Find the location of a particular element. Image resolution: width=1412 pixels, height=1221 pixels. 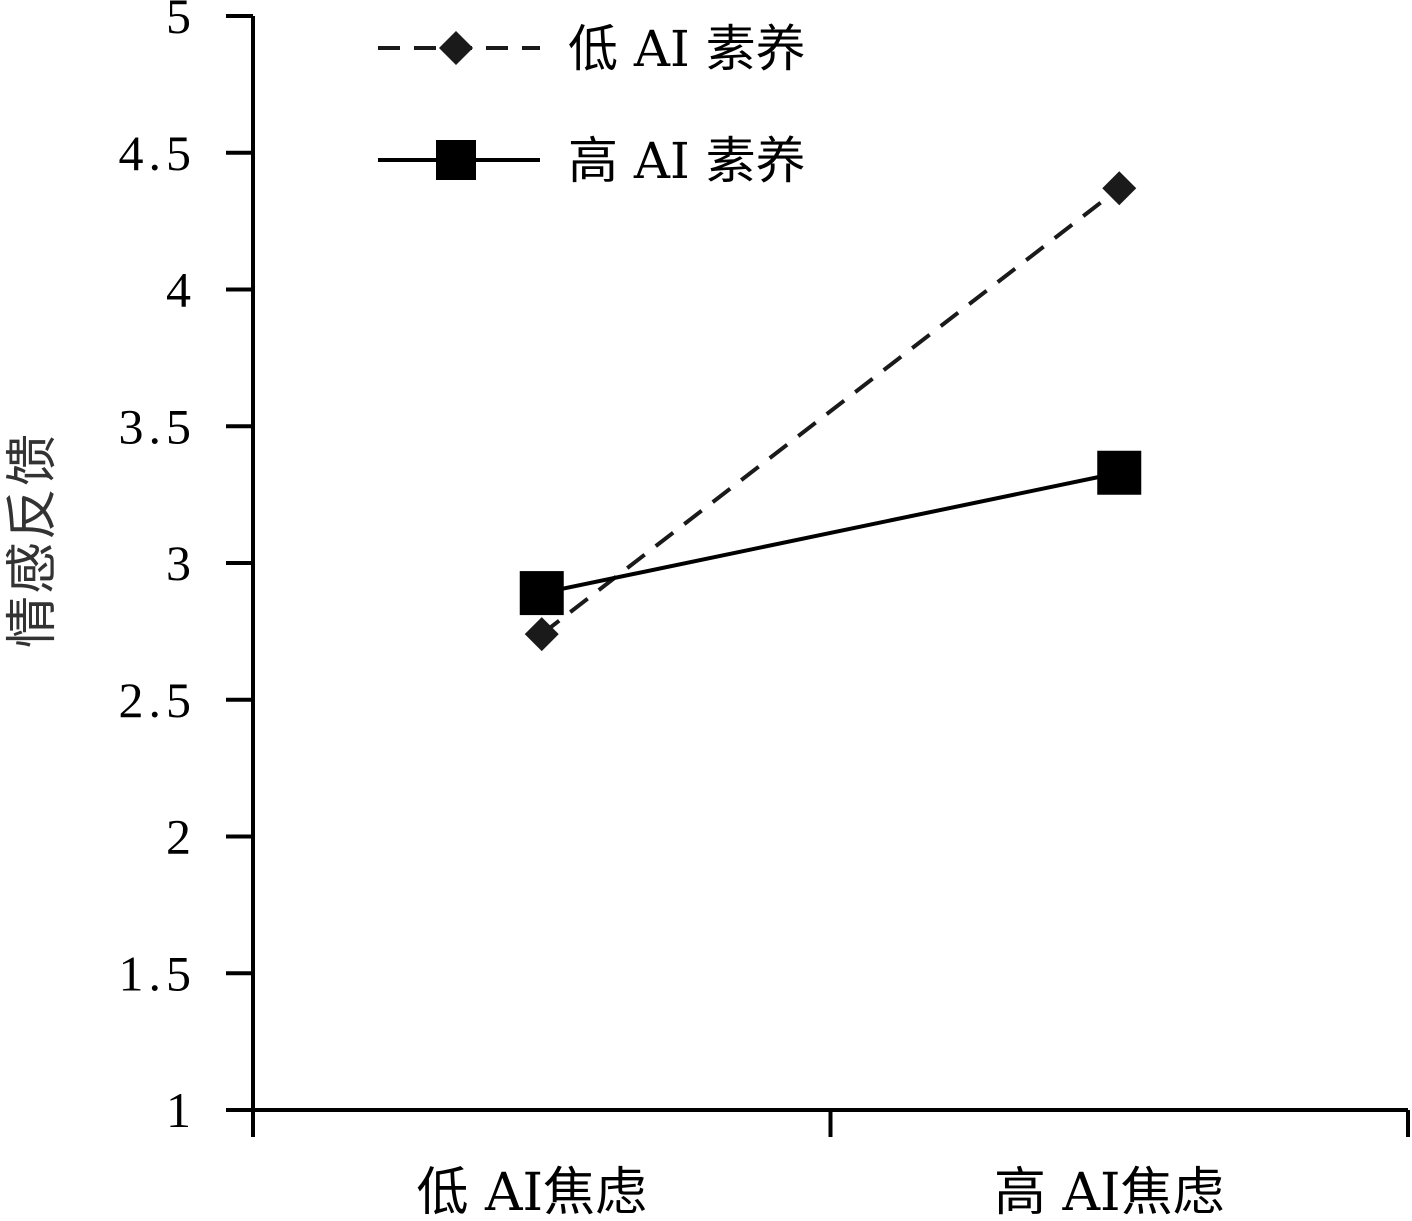

legend-label: 低 AI 素养 is located at coordinates (687, 49).